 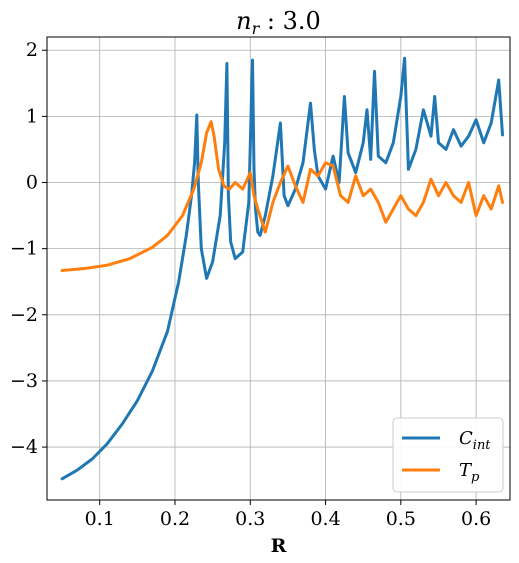 What do you see at coordinates (279, 546) in the screenshot?
I see `x-axis-label: R` at bounding box center [279, 546].